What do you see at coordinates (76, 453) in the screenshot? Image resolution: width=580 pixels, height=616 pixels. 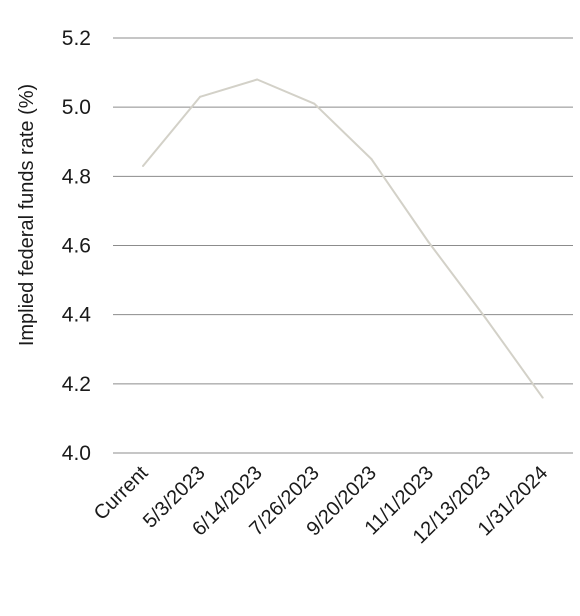 I see `y-tick-label: 4.0` at bounding box center [76, 453].